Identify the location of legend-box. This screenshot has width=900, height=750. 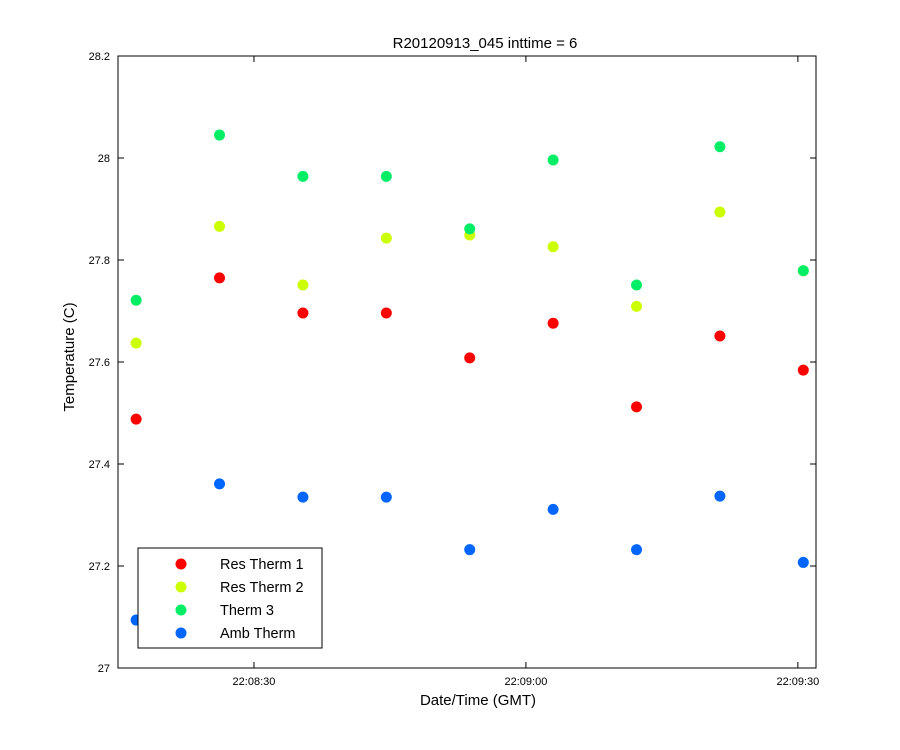
(230, 598).